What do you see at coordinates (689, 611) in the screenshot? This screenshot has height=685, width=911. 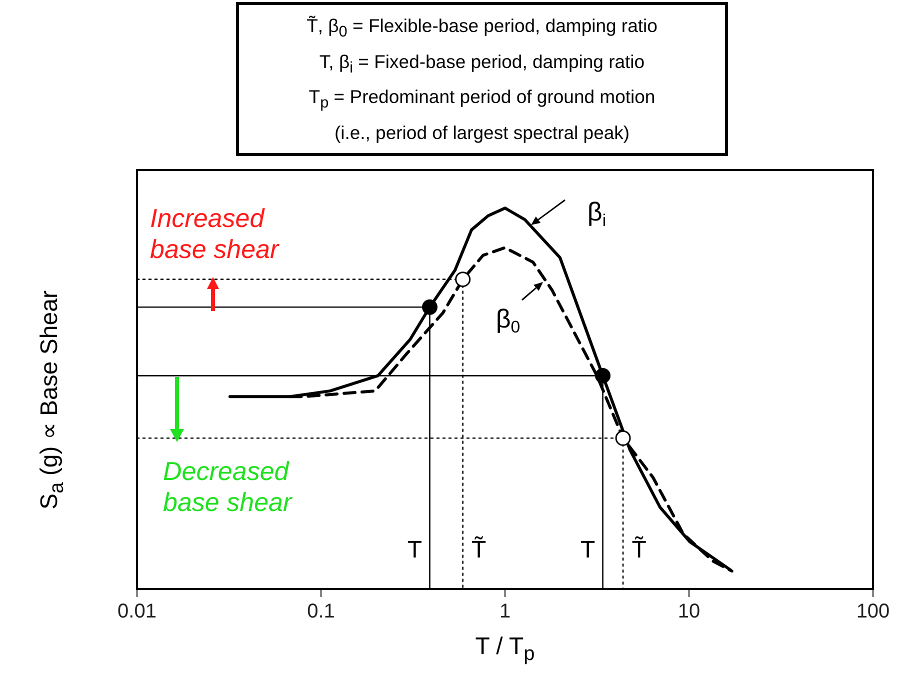 I see `x-tick-label: 10` at bounding box center [689, 611].